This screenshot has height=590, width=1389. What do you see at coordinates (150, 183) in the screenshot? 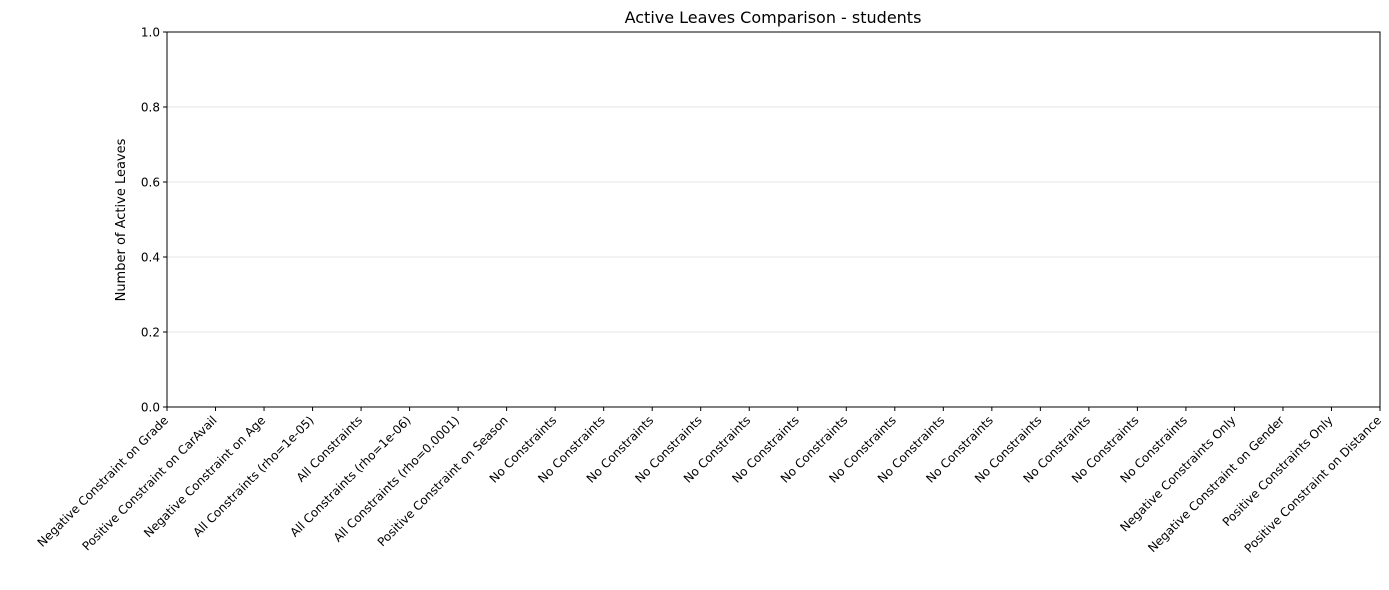
I see `y-tick-label: 0.6` at bounding box center [150, 183].